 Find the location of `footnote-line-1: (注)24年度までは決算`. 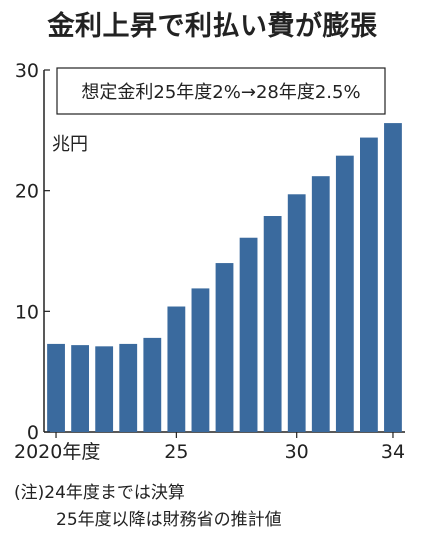

footnote-line-1: (注)24年度までは決算 is located at coordinates (99, 493).